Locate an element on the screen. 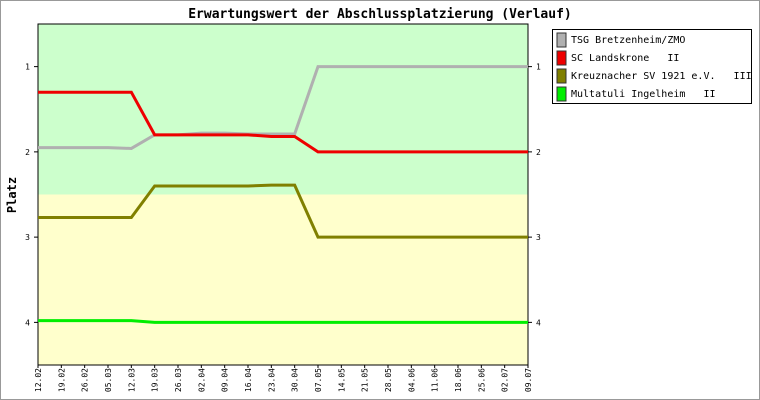 The image size is (760, 400). x-tick-label: 12.03 is located at coordinates (131, 380).